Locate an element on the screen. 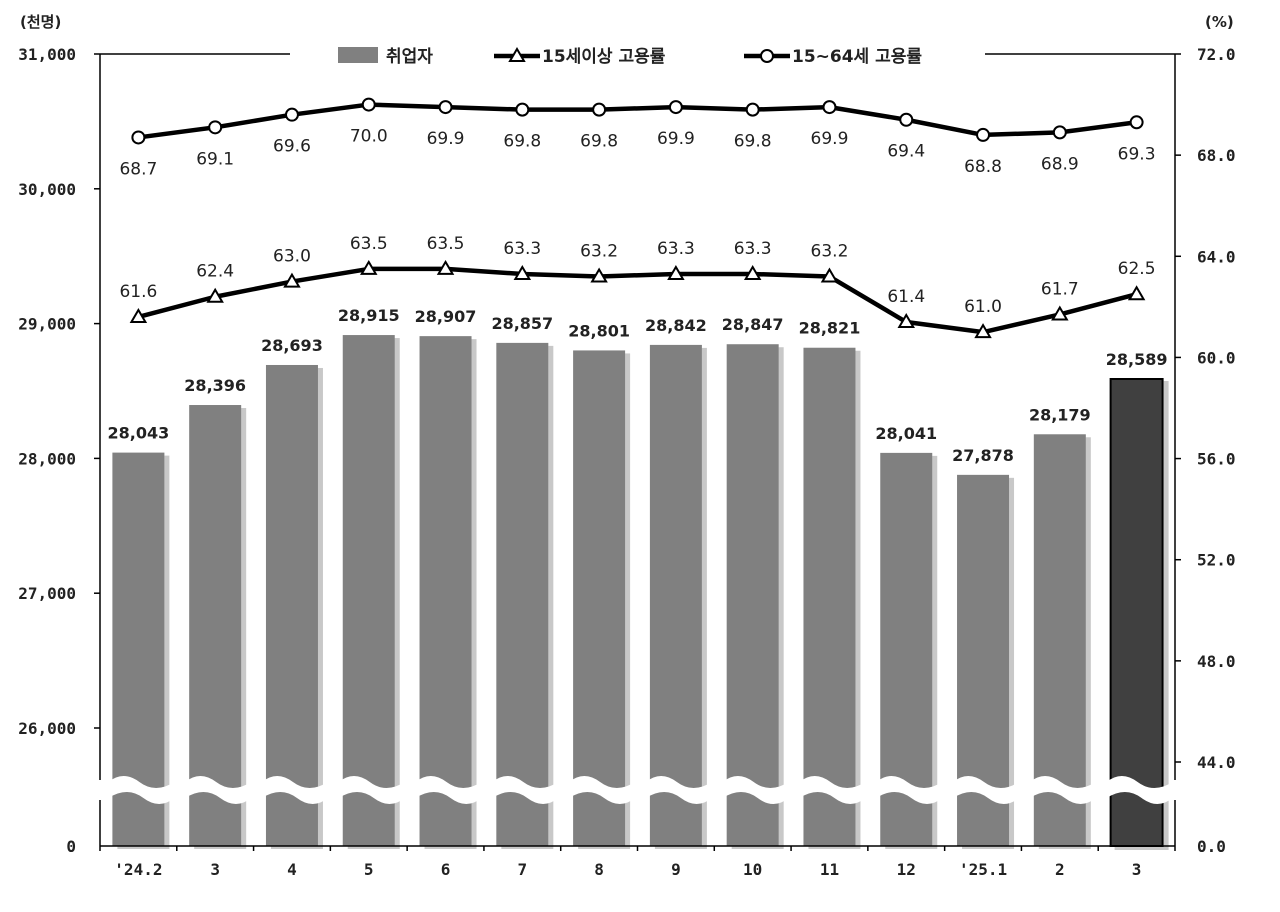  line-value-label: 69.3 is located at coordinates (1137, 154).